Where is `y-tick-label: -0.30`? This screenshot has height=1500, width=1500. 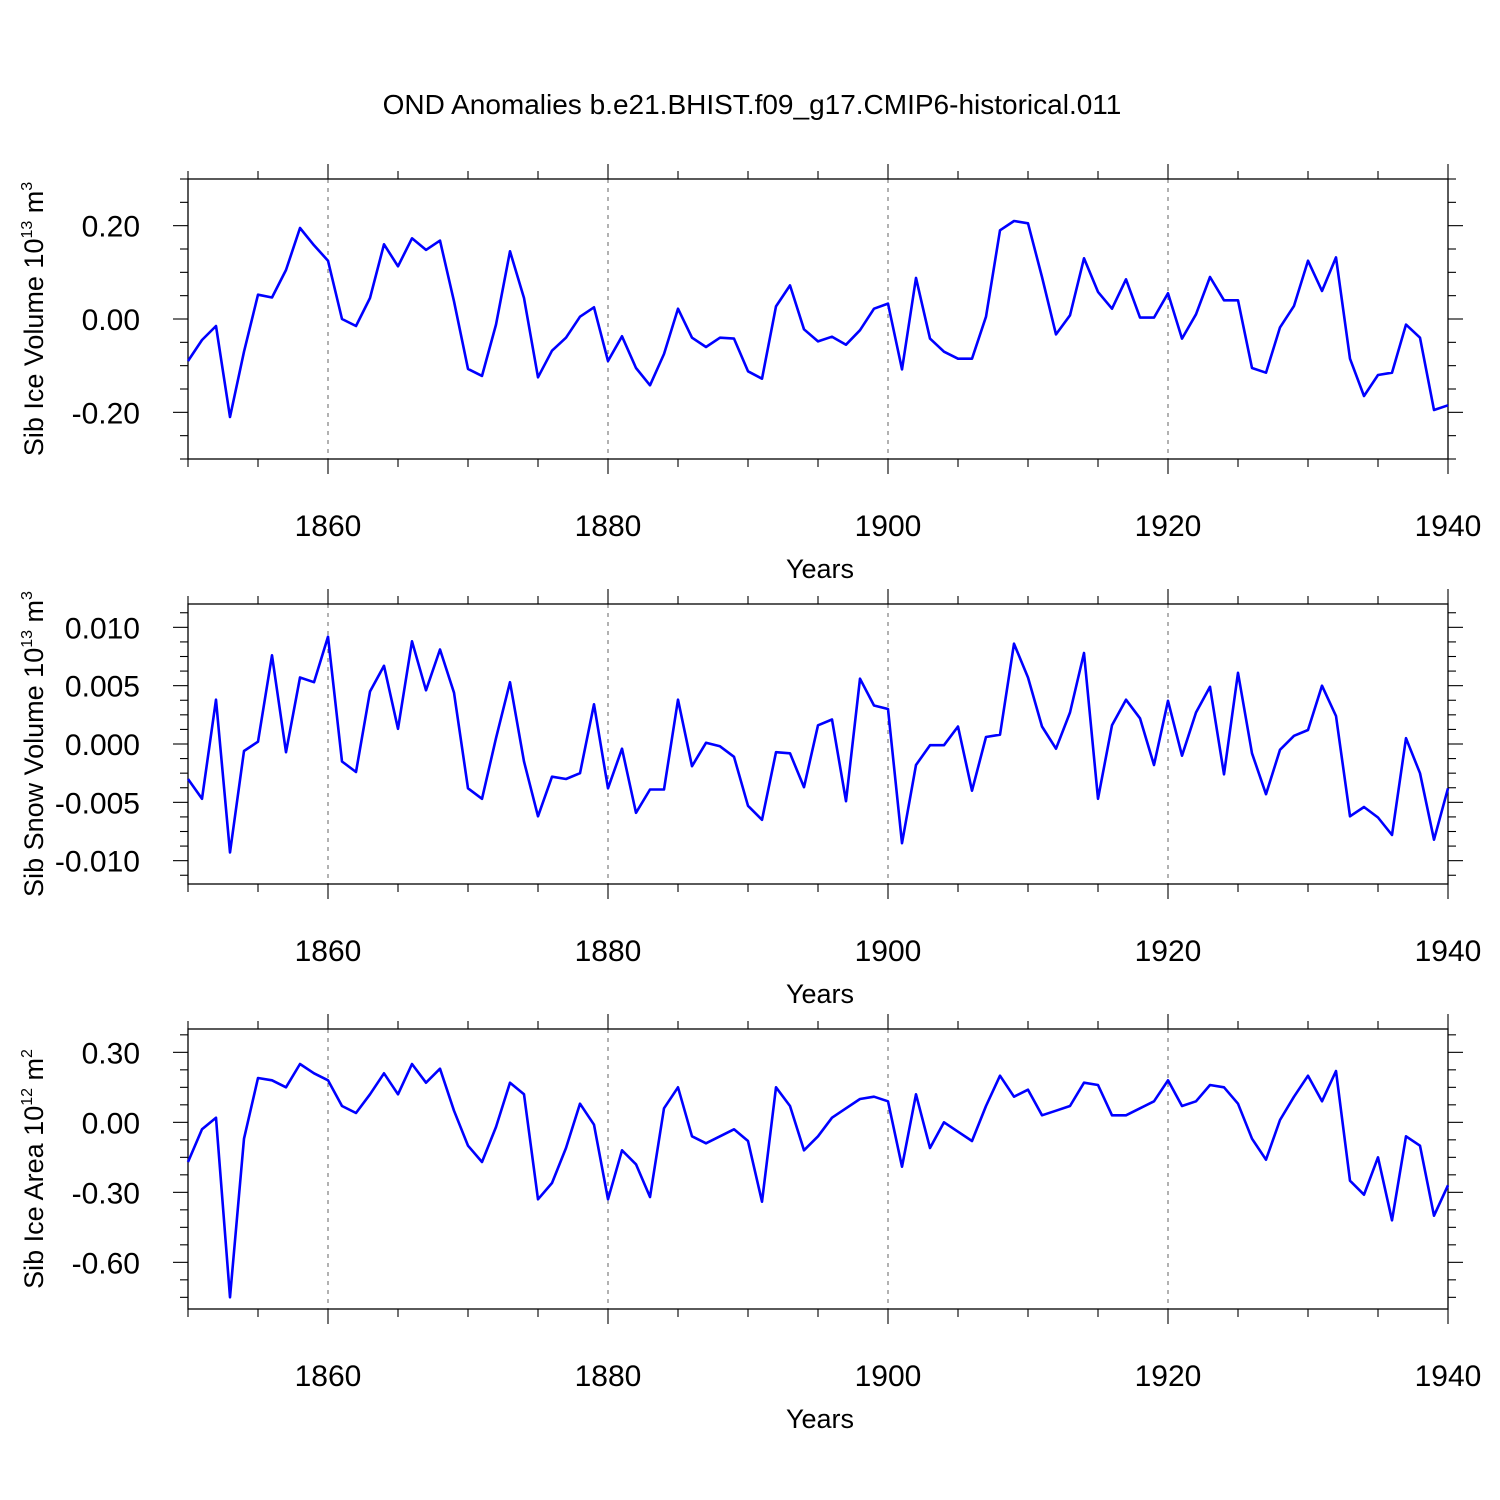
y-tick-label: -0.30 is located at coordinates (106, 1193).